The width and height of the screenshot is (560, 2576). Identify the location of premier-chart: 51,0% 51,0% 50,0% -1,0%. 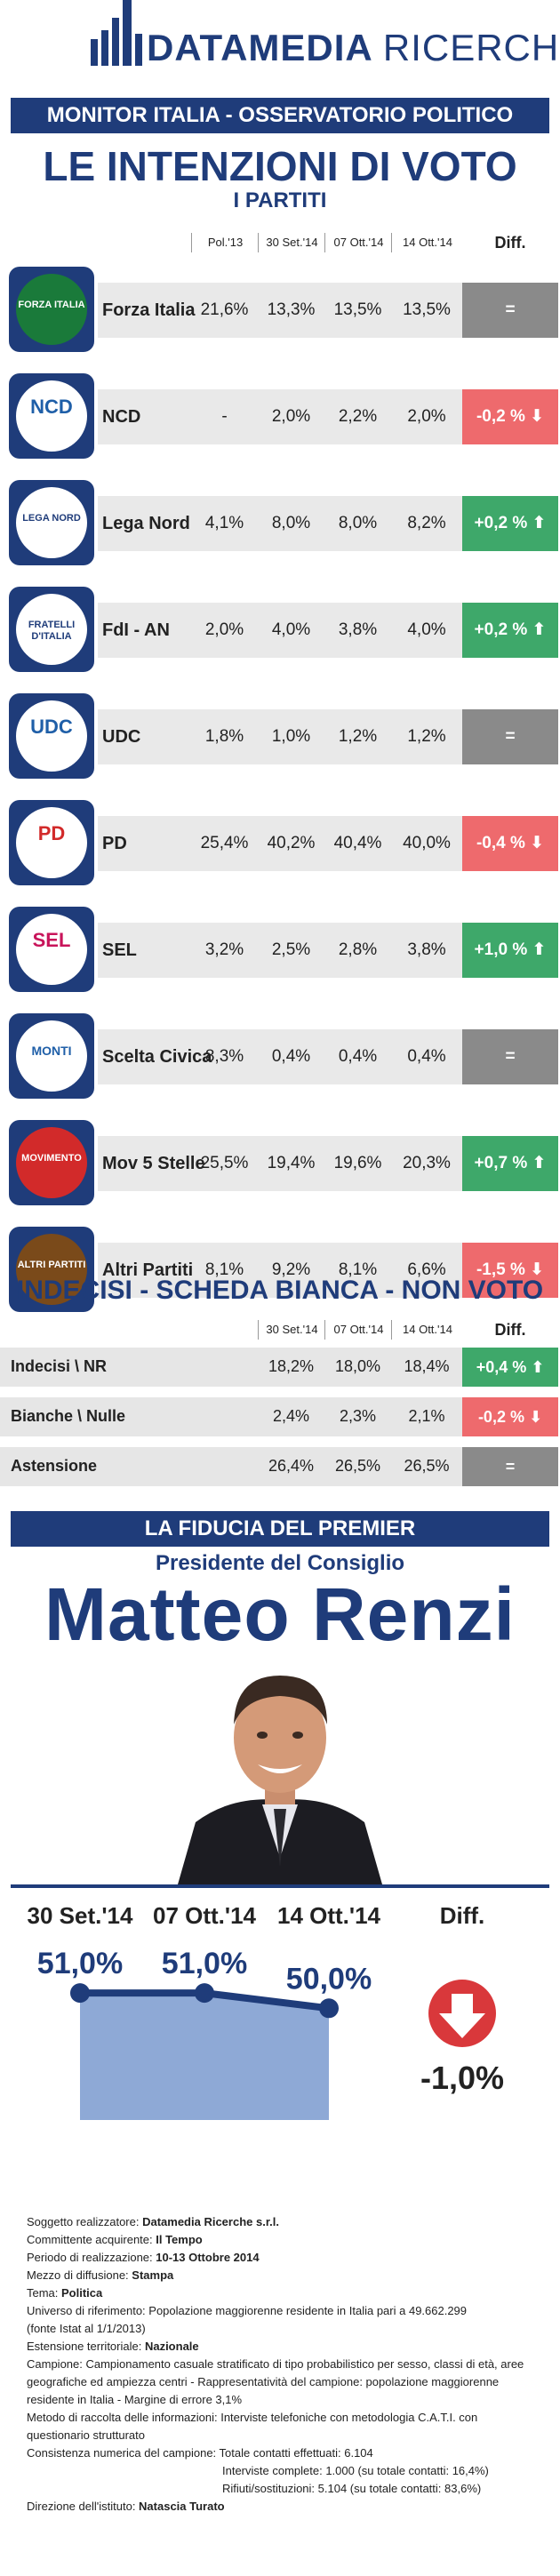
(270, 2033).